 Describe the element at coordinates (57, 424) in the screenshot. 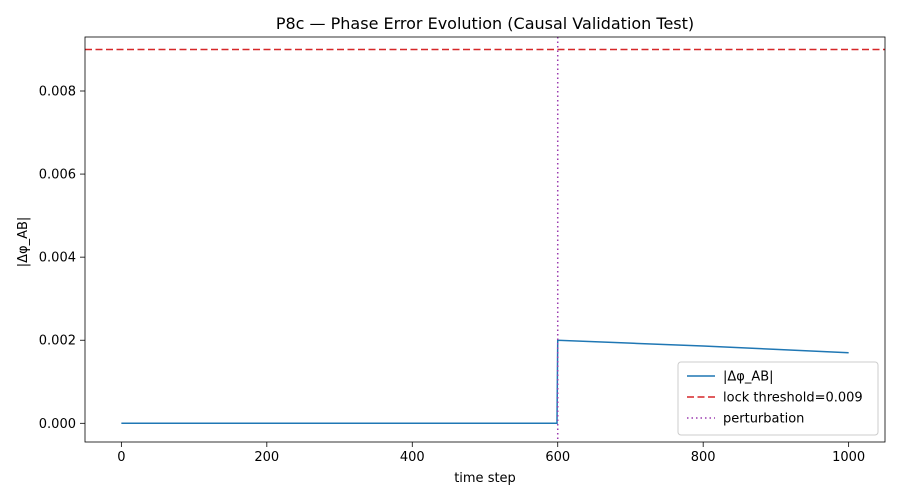

I see `y-tick-label: 0.000` at that location.